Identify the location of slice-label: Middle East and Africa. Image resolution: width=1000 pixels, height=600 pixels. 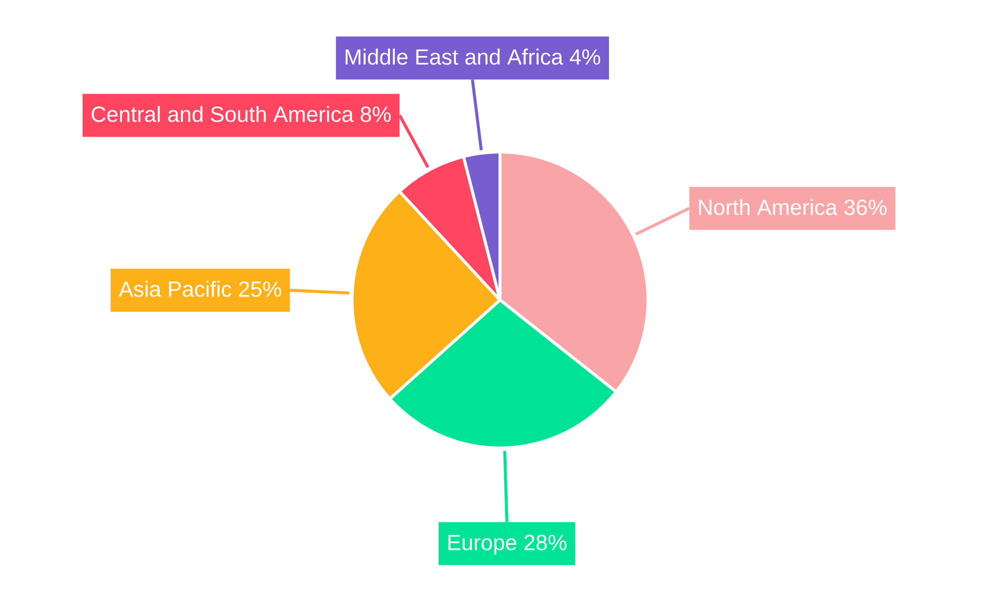
(455, 56).